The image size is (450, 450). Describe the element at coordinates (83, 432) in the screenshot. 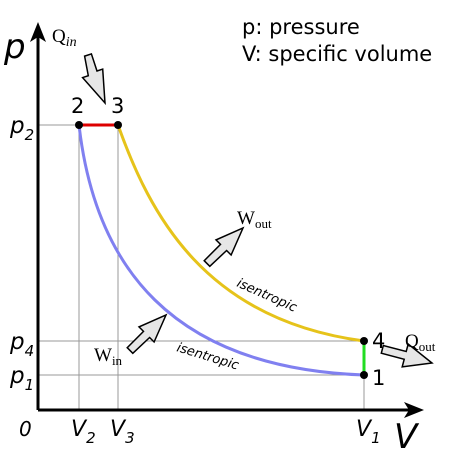

I see `tick-v2: V2` at that location.